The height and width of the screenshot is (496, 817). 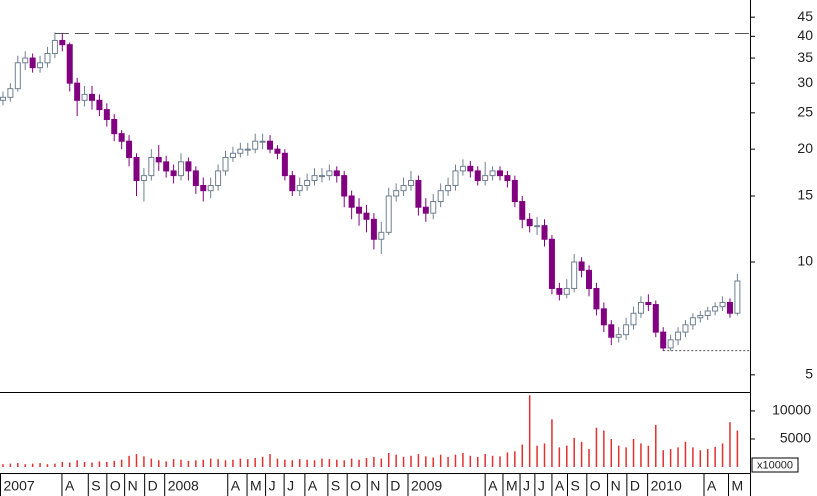 I want to click on y-tick-label: 5, so click(x=809, y=374).